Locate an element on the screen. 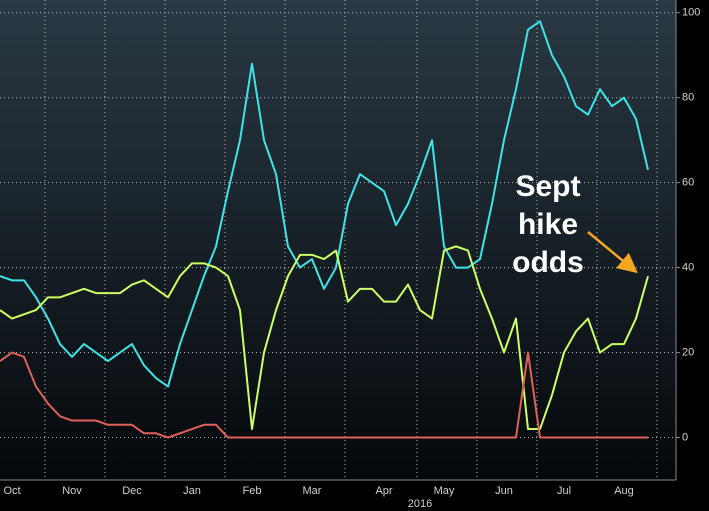 Image resolution: width=709 pixels, height=511 pixels. x-tick-label: Jun is located at coordinates (504, 491).